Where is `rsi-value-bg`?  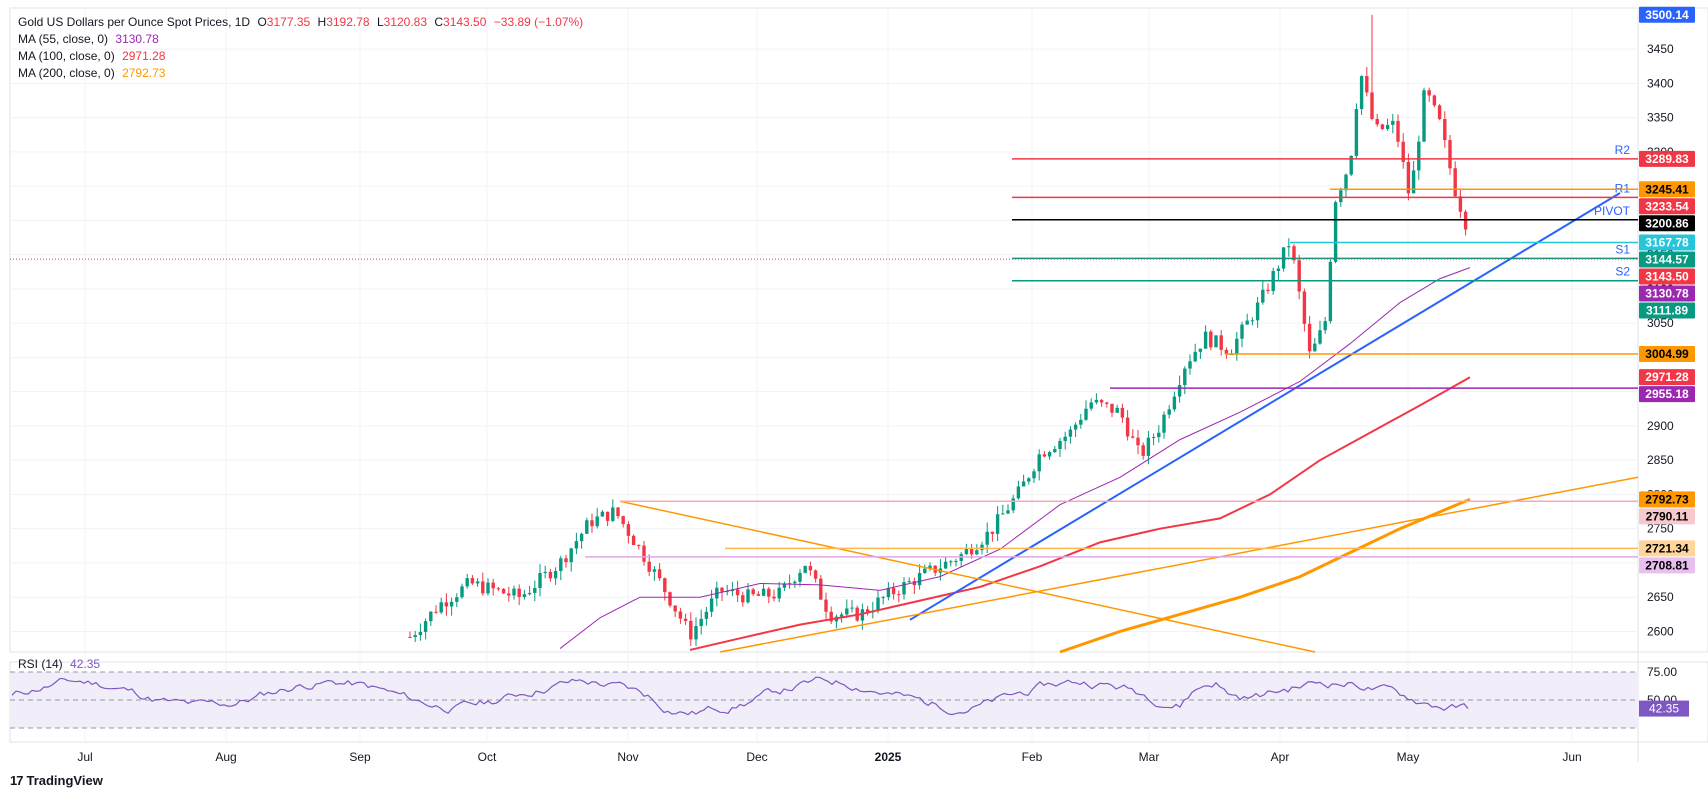
rsi-value-bg is located at coordinates (1664, 708).